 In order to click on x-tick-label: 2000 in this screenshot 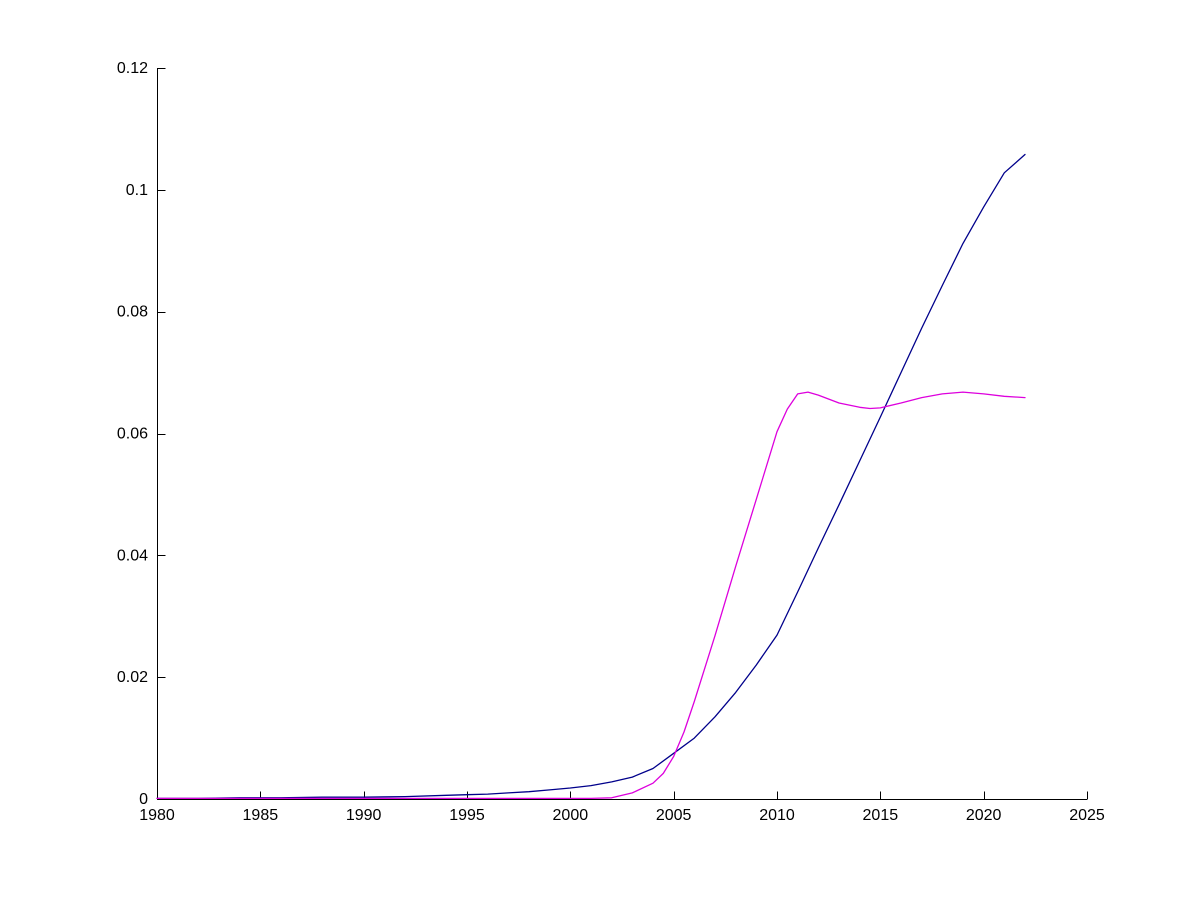, I will do `click(571, 815)`.